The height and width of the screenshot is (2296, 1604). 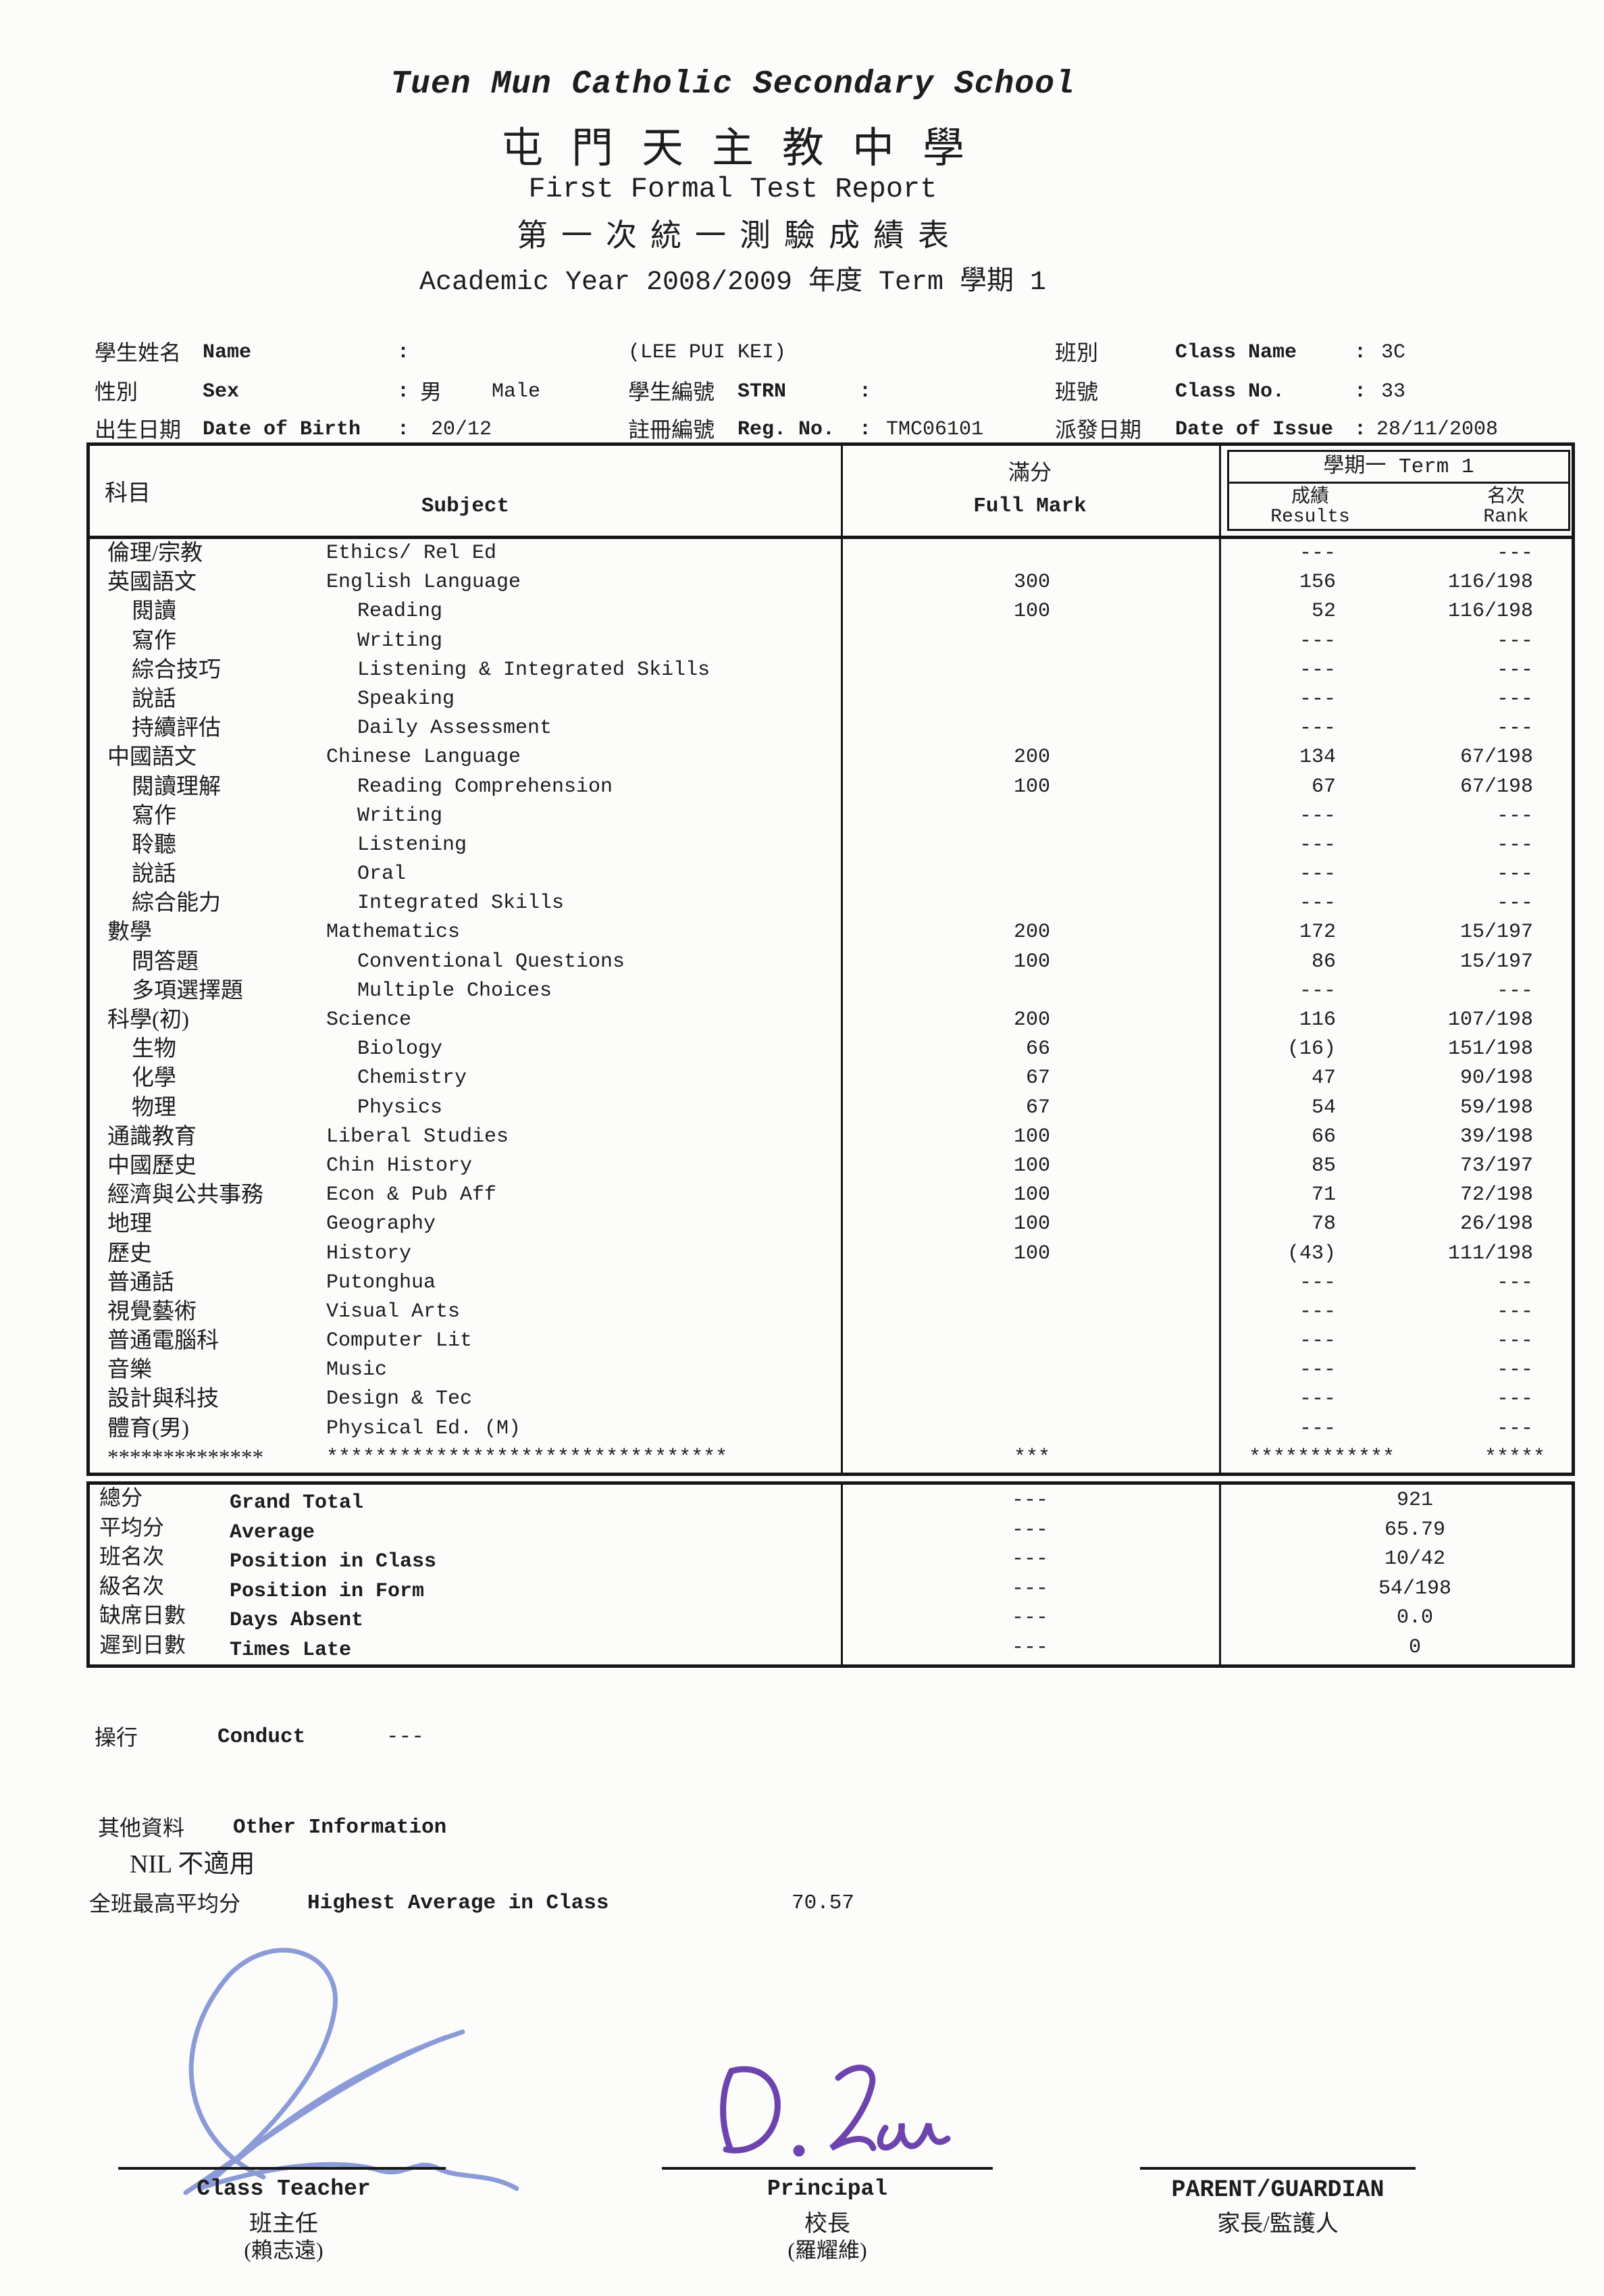 What do you see at coordinates (831, 816) in the screenshot?
I see `subject-row: 寫作 Writing --- ---` at bounding box center [831, 816].